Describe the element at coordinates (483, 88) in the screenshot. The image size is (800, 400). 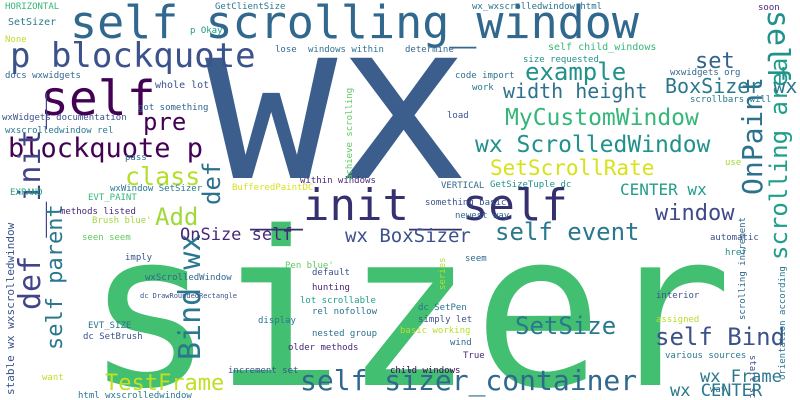
I see `word: work` at that location.